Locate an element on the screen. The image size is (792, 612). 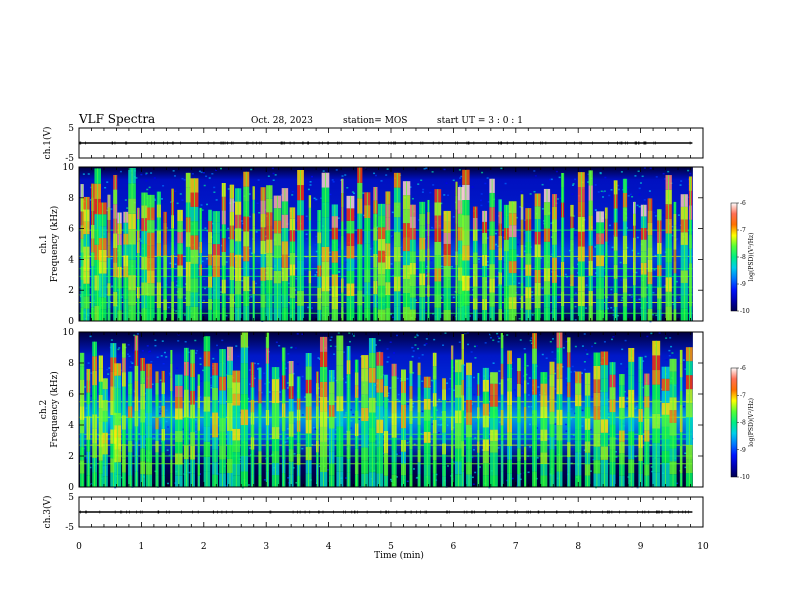
x-tick-label: 8 is located at coordinates (578, 547).